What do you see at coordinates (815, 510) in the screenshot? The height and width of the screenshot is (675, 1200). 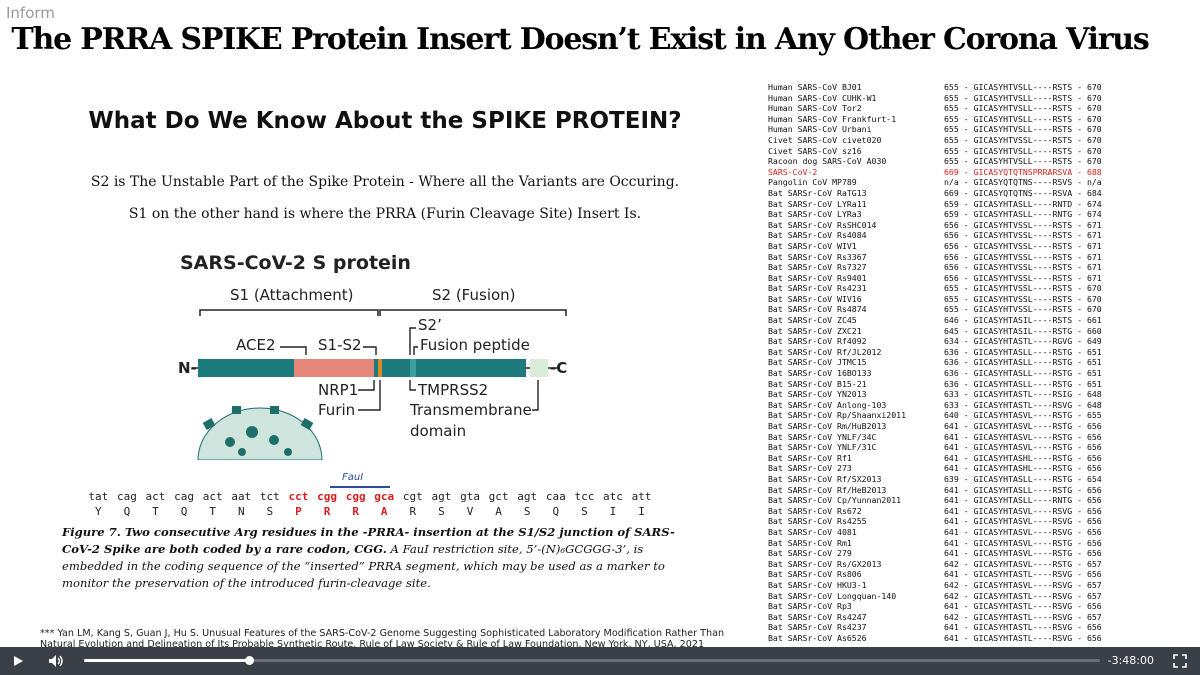 I see `alignment-species: Bat SARSr-CoV Rs672` at bounding box center [815, 510].